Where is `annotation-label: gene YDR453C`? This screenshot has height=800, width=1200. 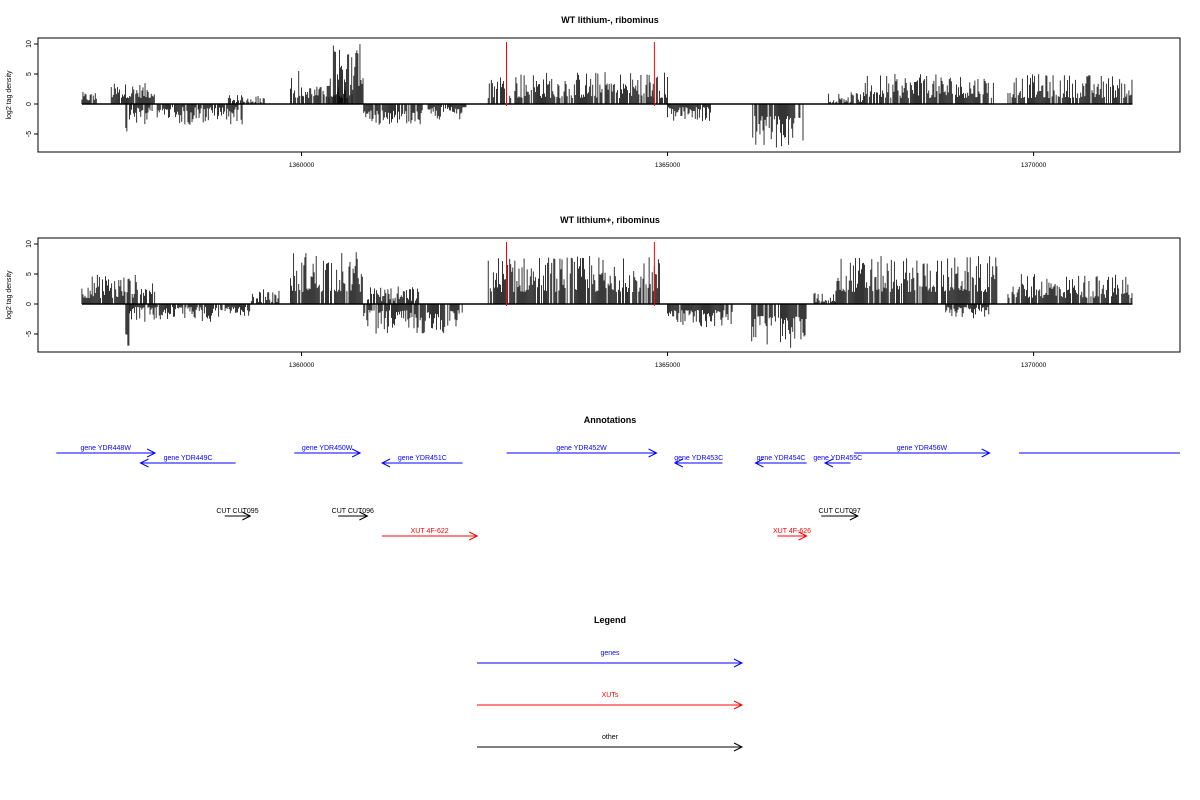
annotation-label: gene YDR453C is located at coordinates (698, 458).